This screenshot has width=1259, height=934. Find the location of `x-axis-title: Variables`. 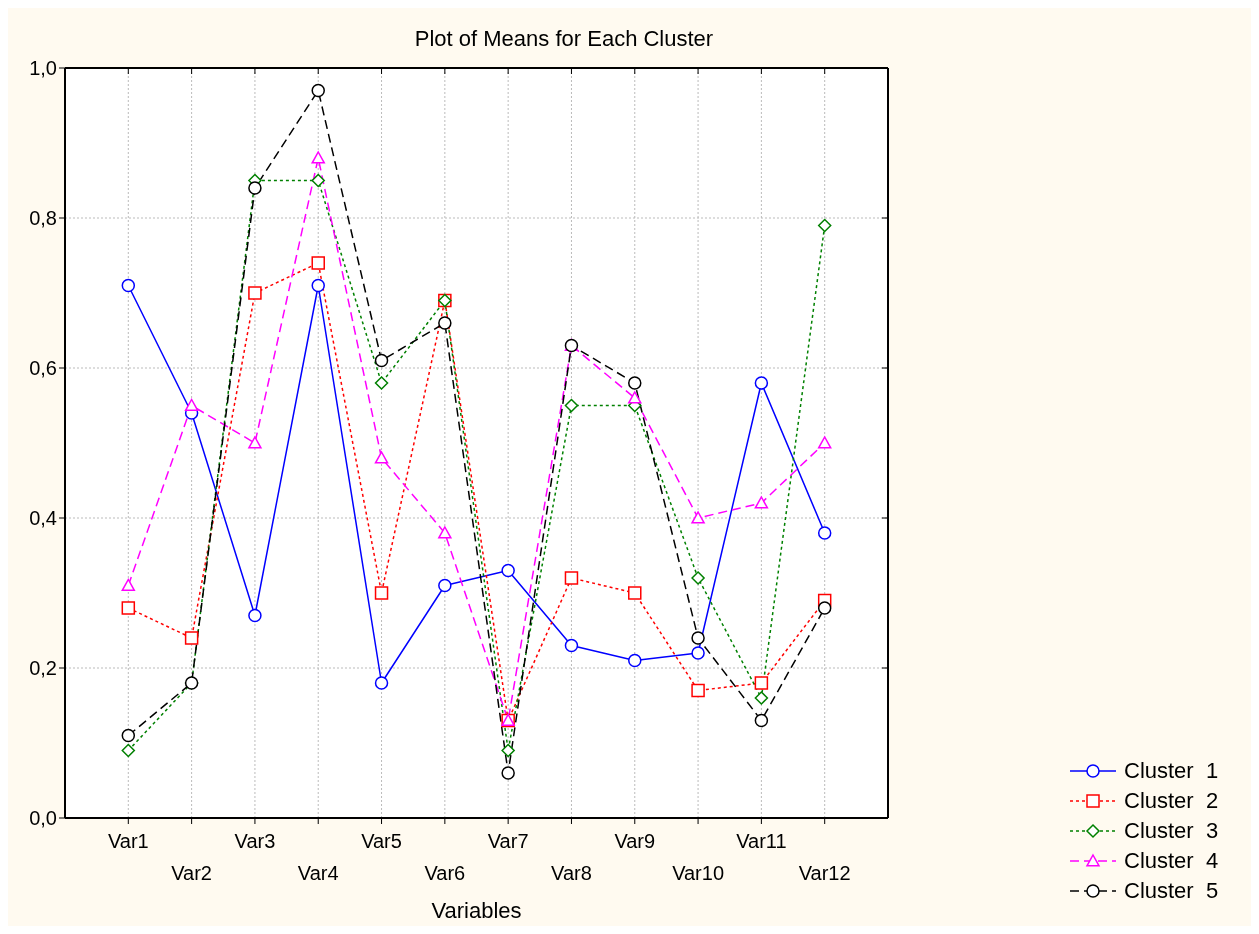

x-axis-title: Variables is located at coordinates (476, 910).